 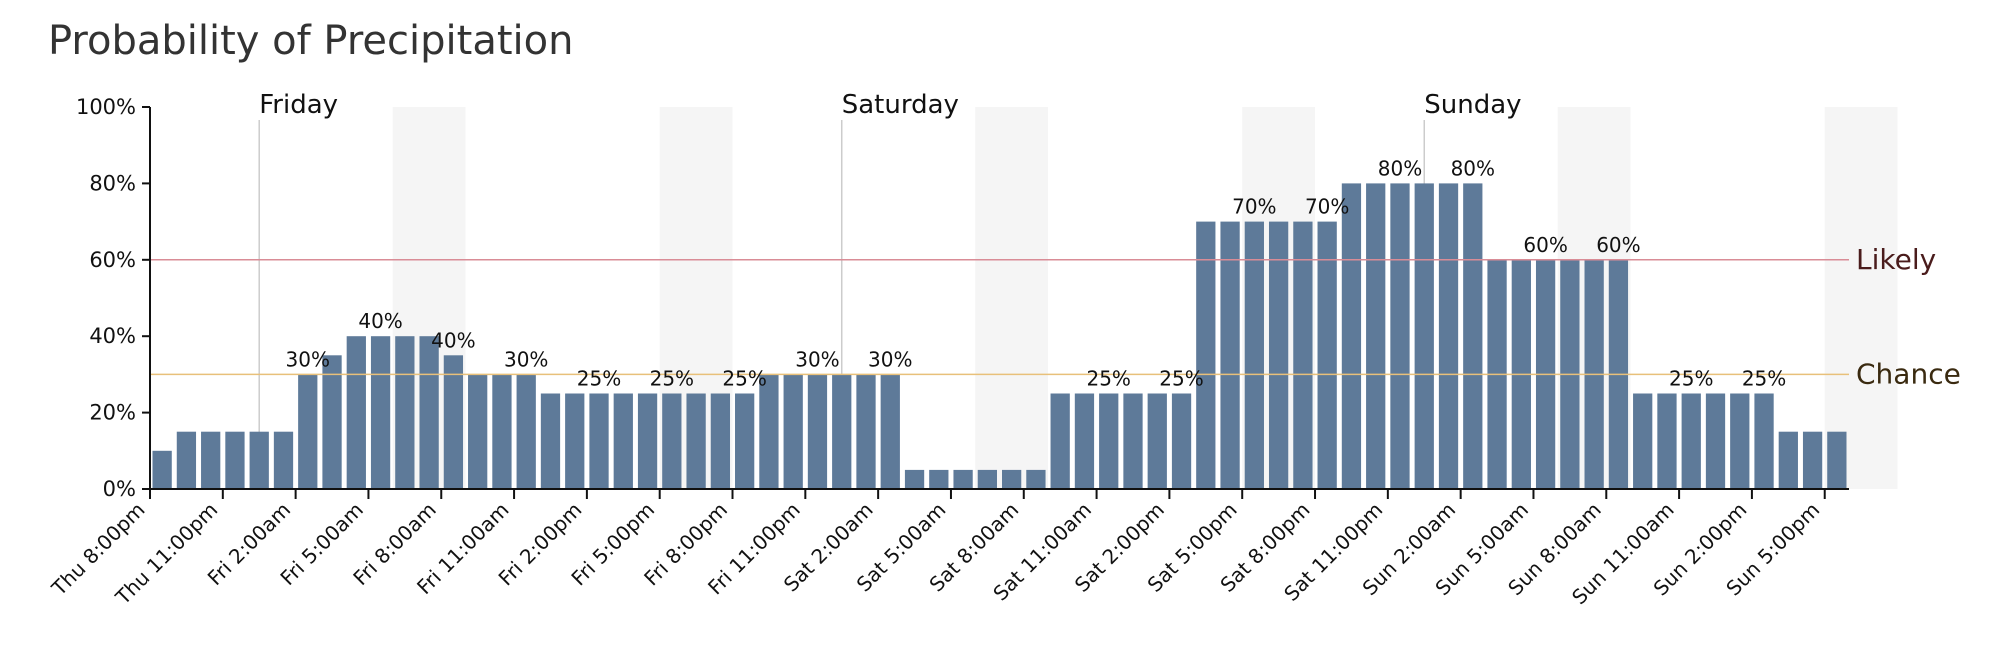 I want to click on value-label-17: 25%, so click(x=1691, y=379).